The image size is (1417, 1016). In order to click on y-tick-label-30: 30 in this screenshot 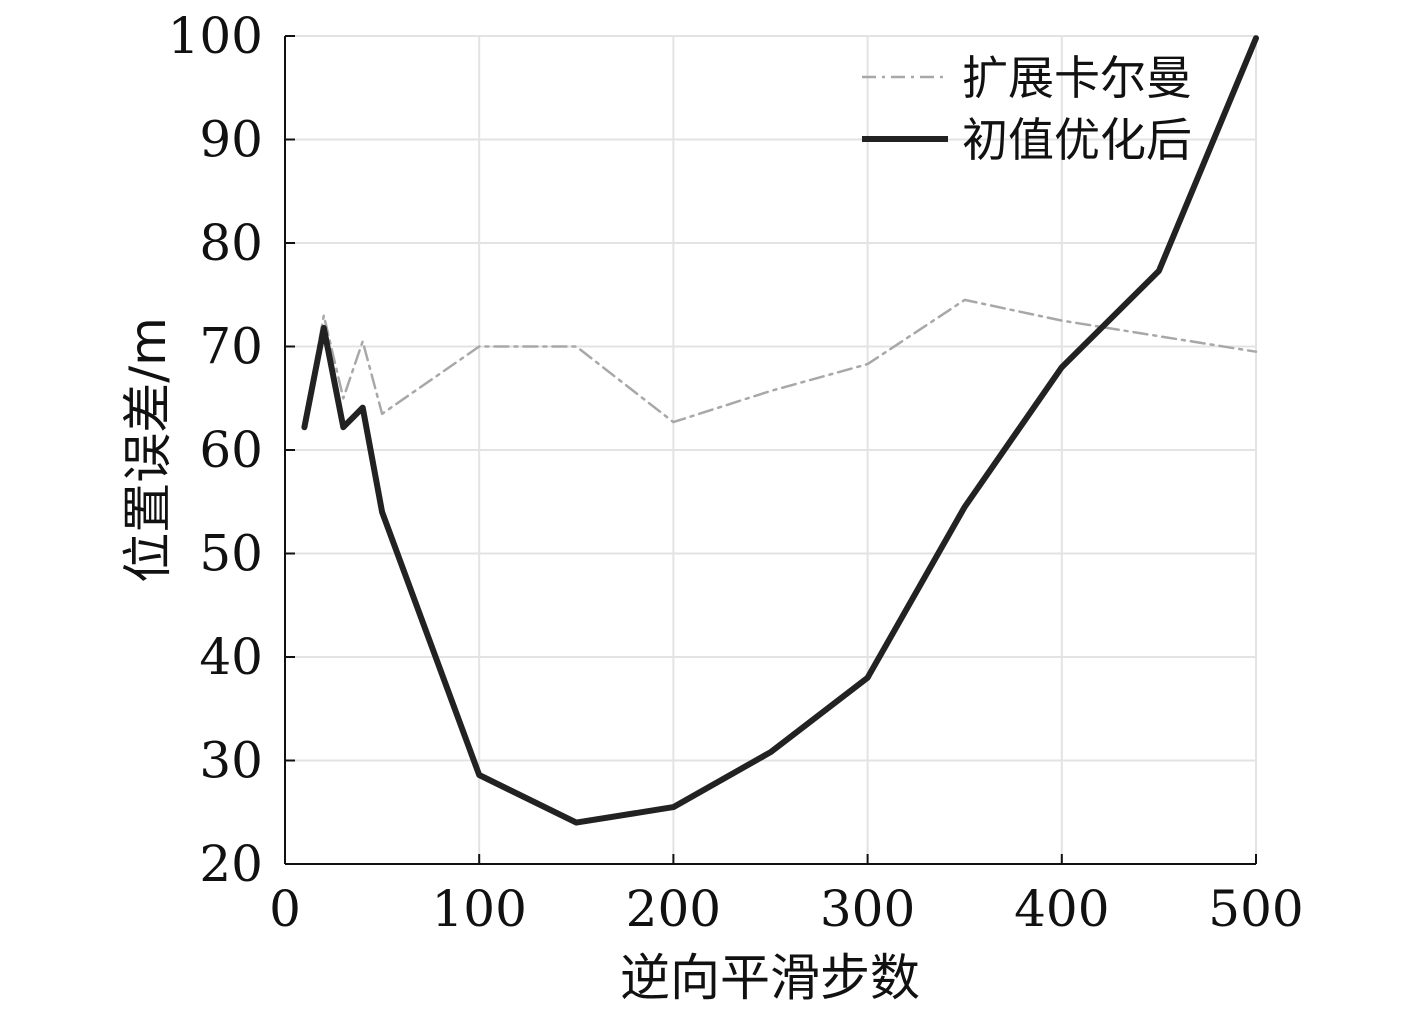, I will do `click(231, 761)`.